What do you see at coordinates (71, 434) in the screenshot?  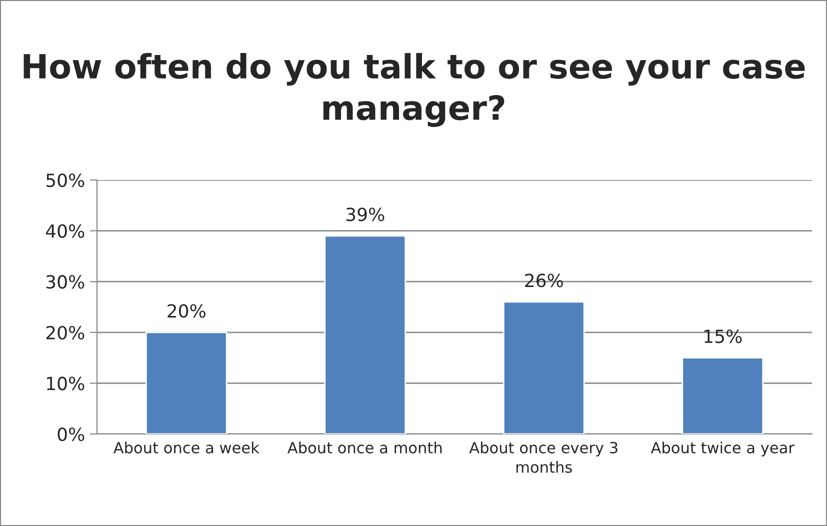 I see `y-tick-label: 0%` at bounding box center [71, 434].